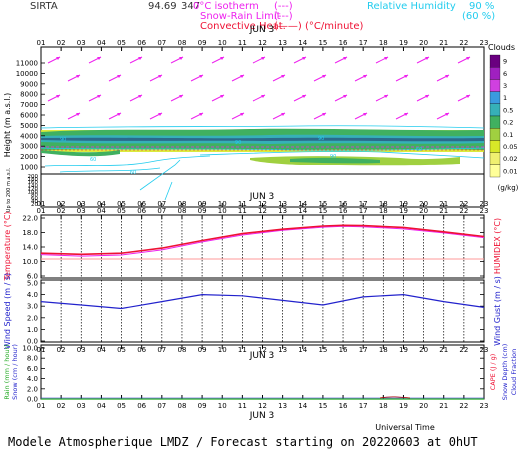 This screenshot has height=454, width=528. Describe the element at coordinates (335, 160) in the screenshot. I see `cloud-patch-c` at that location.